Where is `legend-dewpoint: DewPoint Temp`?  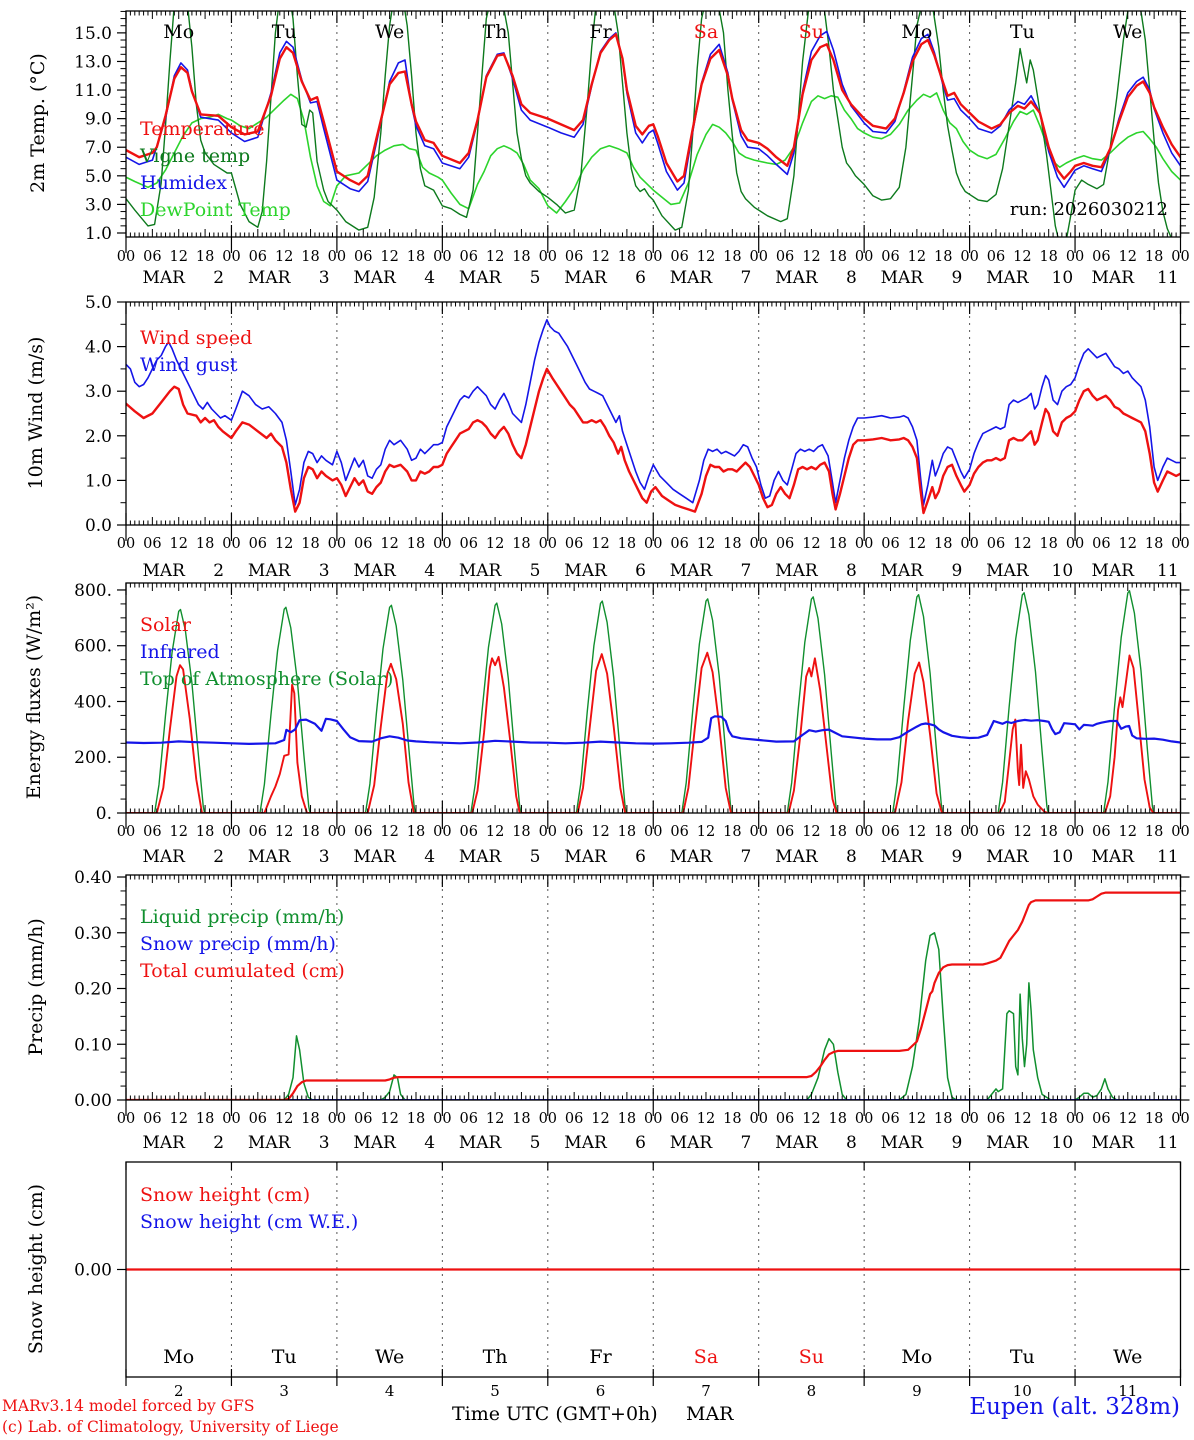
legend-dewpoint: DewPoint Temp is located at coordinates (215, 210).